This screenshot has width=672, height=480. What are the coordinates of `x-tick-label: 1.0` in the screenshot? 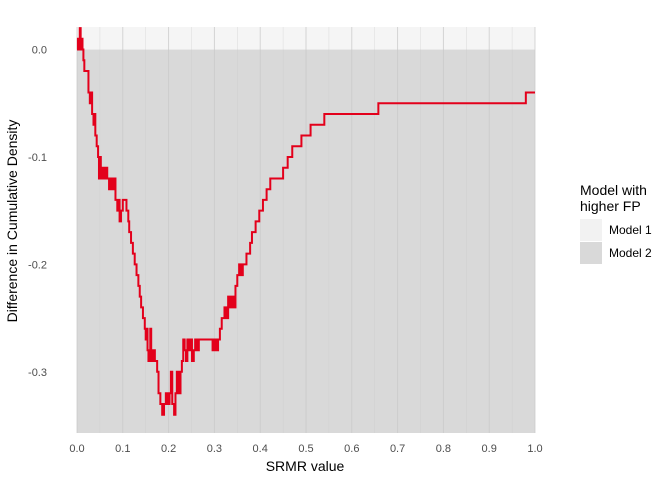 It's located at (534, 449).